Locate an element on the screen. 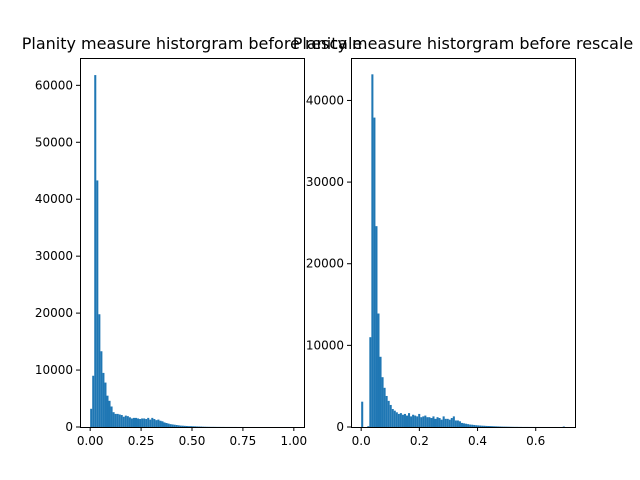 The width and height of the screenshot is (640, 480). y-tick-label: 50000 is located at coordinates (54, 142).